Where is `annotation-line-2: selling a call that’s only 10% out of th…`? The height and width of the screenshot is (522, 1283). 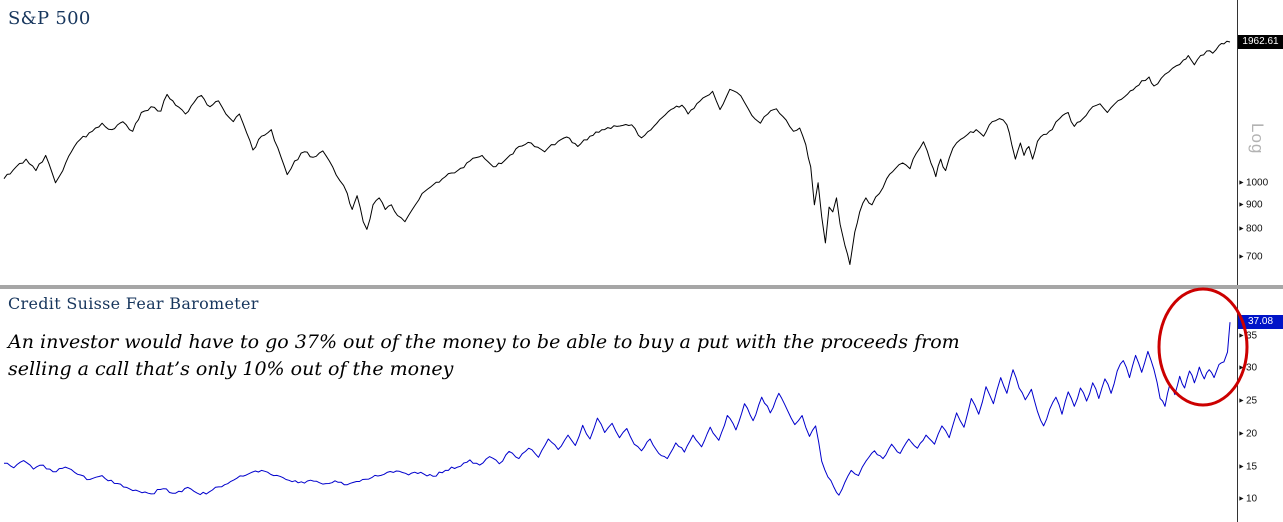 annotation-line-2: selling a call that’s only 10% out of th… is located at coordinates (231, 369).